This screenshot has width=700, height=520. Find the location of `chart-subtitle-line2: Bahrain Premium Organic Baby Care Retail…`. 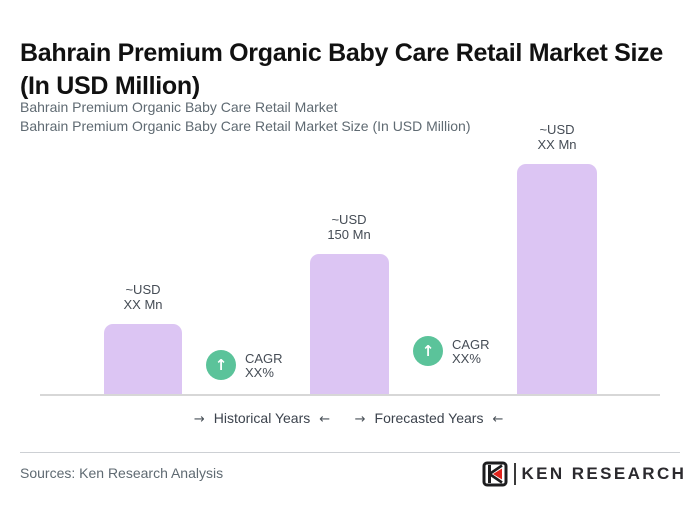

chart-subtitle-line2: Bahrain Premium Organic Baby Care Retail… is located at coordinates (245, 125).